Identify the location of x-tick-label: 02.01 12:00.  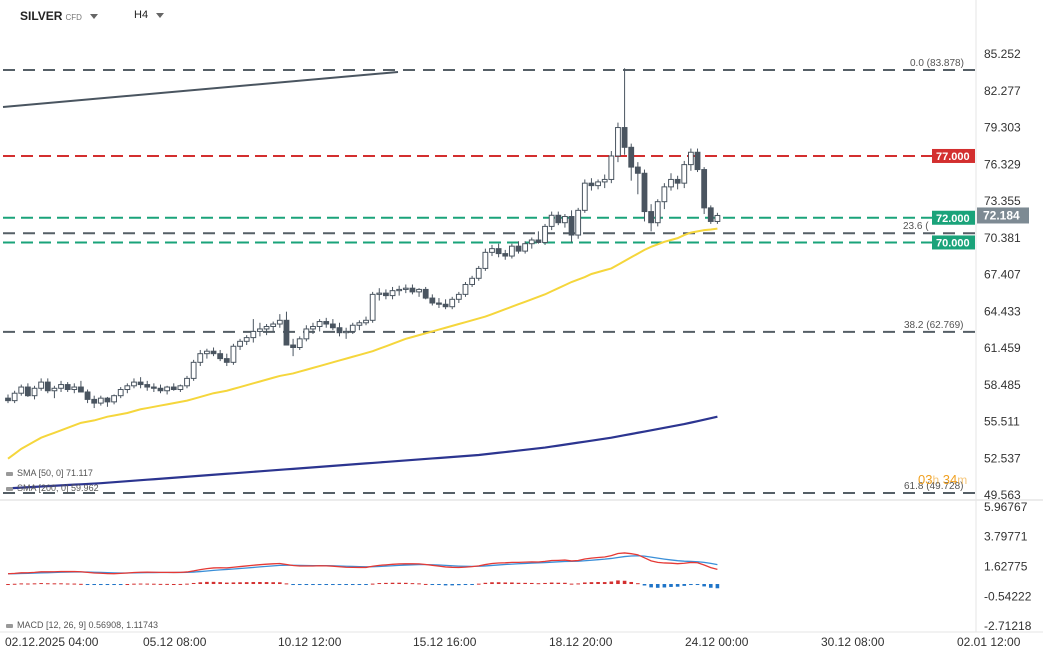
(989, 642).